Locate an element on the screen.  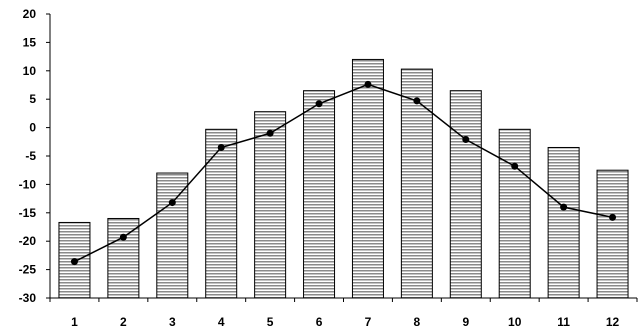
x-tick-label: 9 is located at coordinates (465, 322).